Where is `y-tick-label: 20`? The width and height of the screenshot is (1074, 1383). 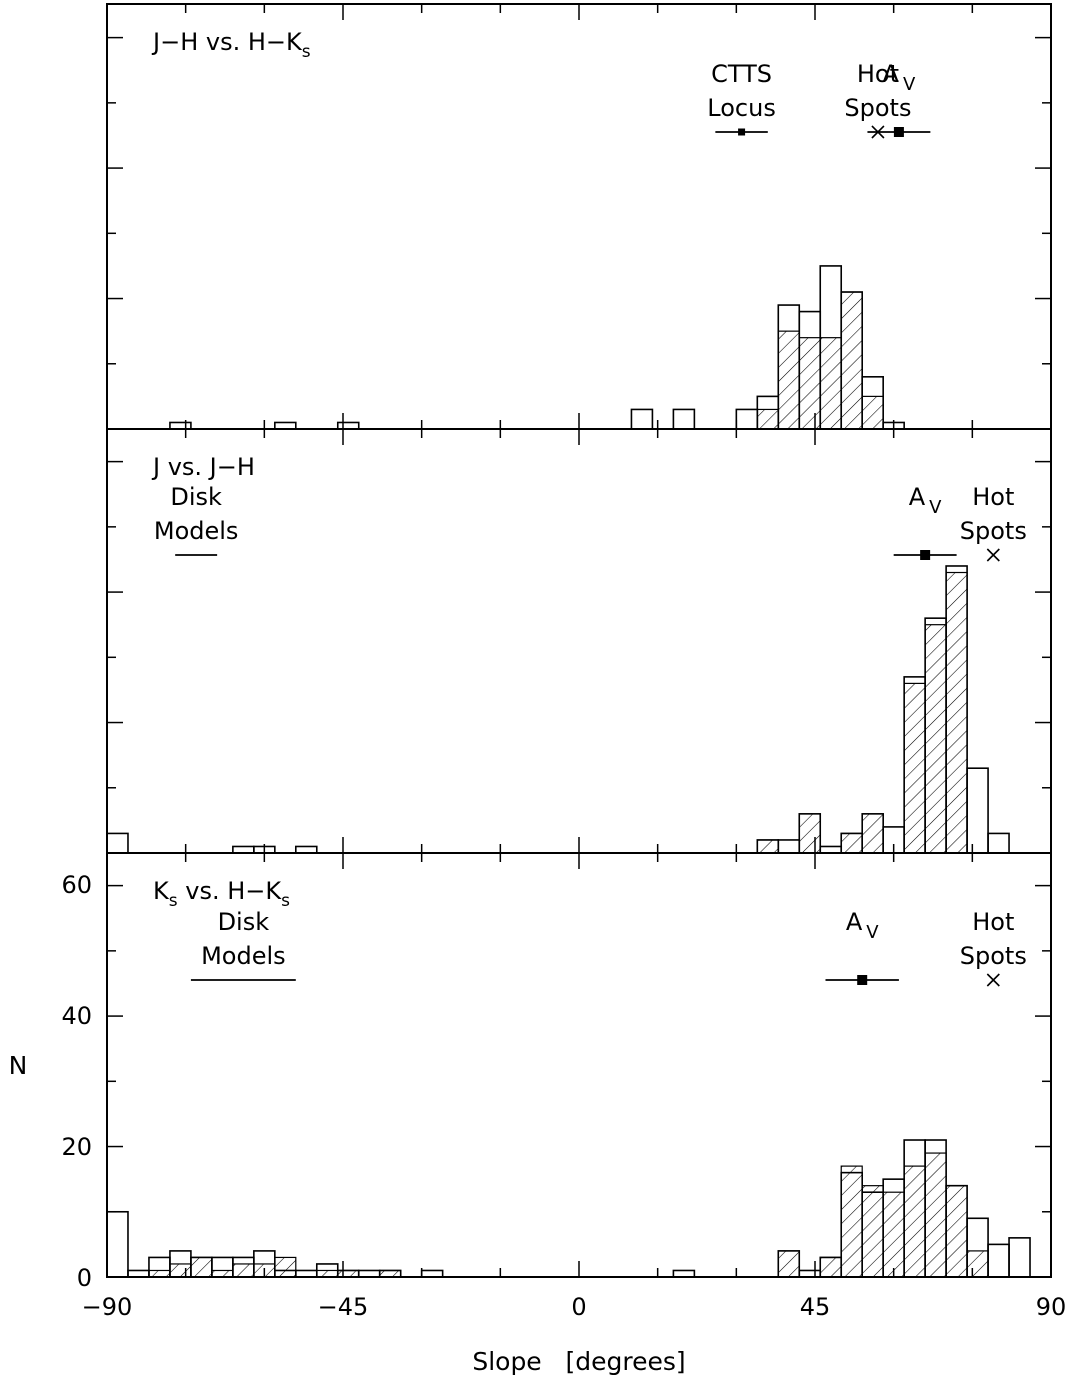 y-tick-label: 20 is located at coordinates (76, 1147).